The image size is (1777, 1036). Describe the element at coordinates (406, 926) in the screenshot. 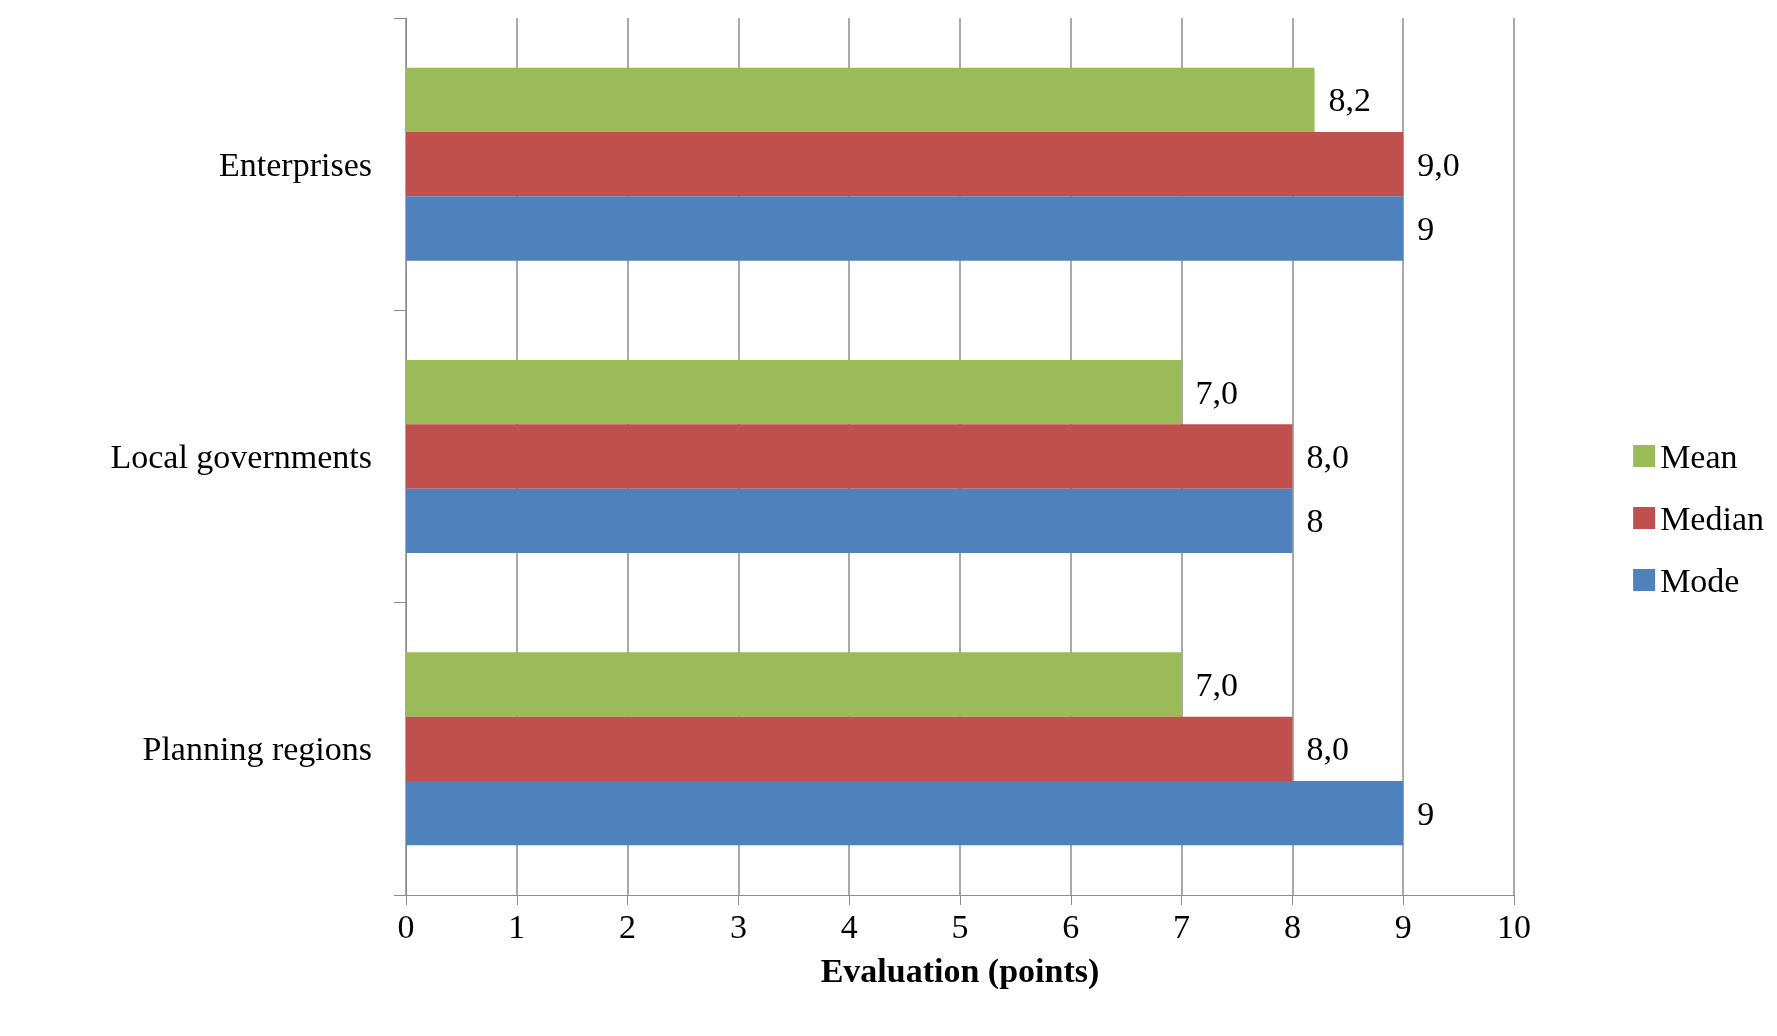

I see `x-tick-label: 0` at that location.